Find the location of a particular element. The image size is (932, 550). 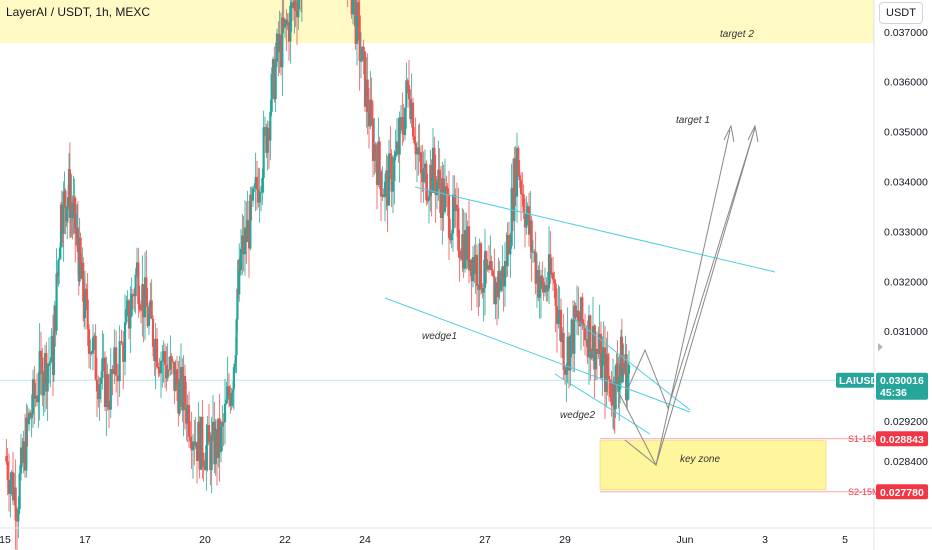

price-axis-arrow-icon is located at coordinates (880, 347).